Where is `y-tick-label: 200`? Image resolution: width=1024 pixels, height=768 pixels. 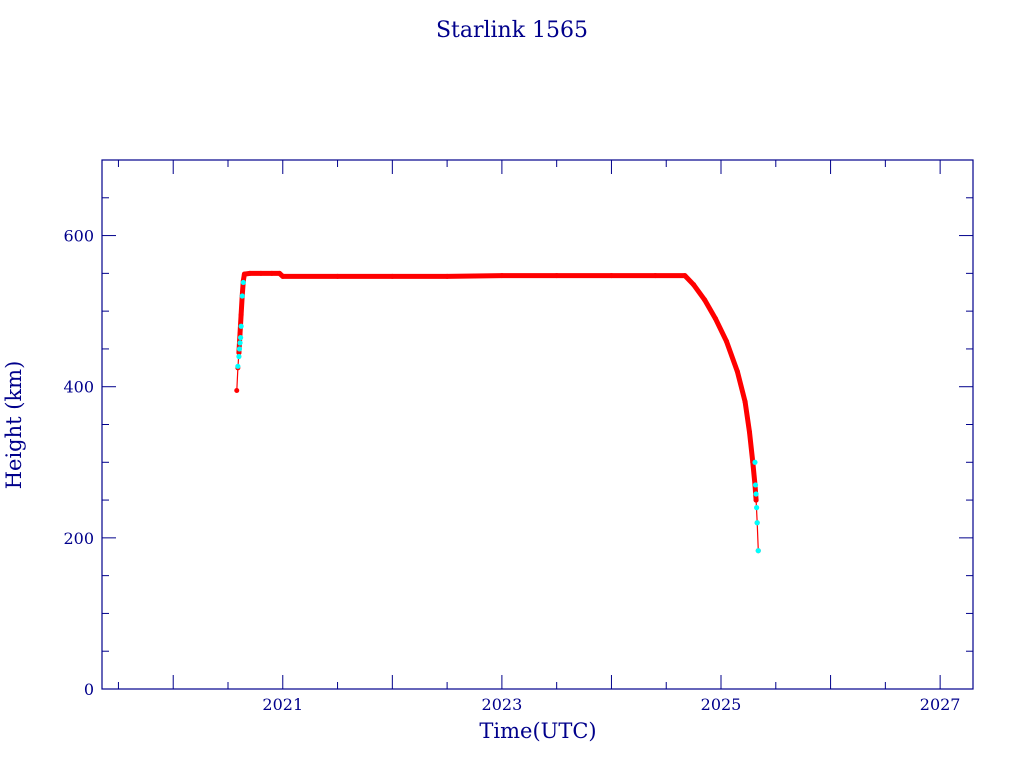 y-tick-label: 200 is located at coordinates (78, 538).